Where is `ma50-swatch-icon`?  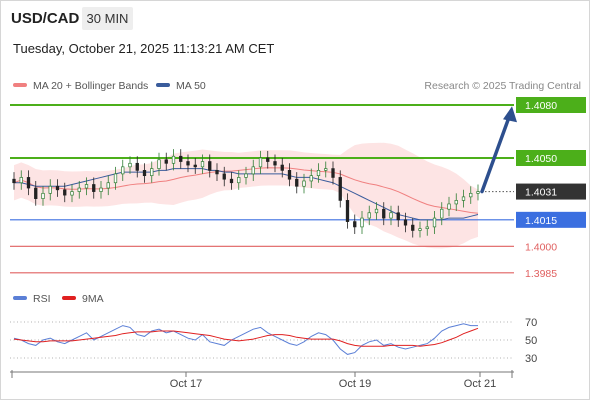
ma50-swatch-icon is located at coordinates (163, 85).